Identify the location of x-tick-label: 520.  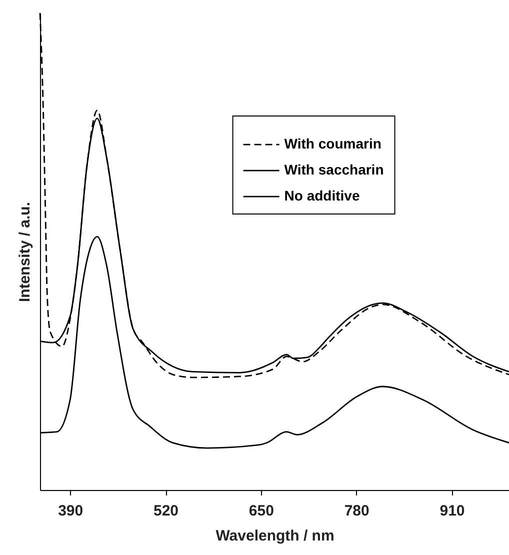
(166, 511).